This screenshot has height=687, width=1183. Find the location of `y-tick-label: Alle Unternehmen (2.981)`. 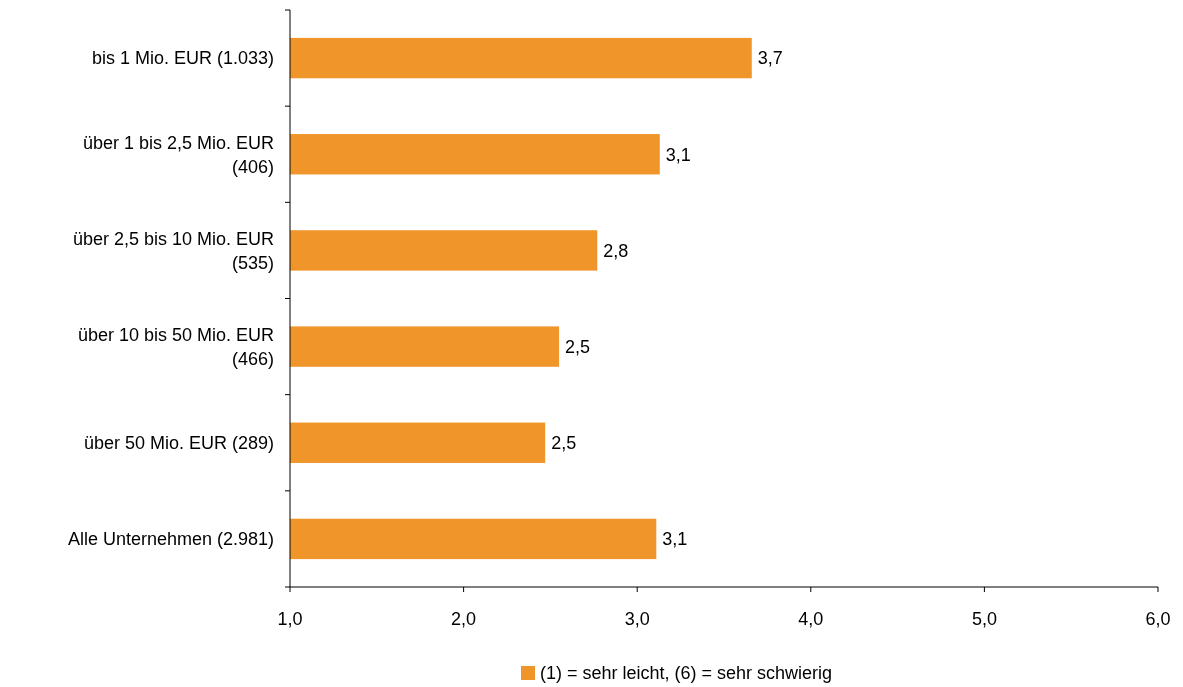

y-tick-label: Alle Unternehmen (2.981) is located at coordinates (170, 539).